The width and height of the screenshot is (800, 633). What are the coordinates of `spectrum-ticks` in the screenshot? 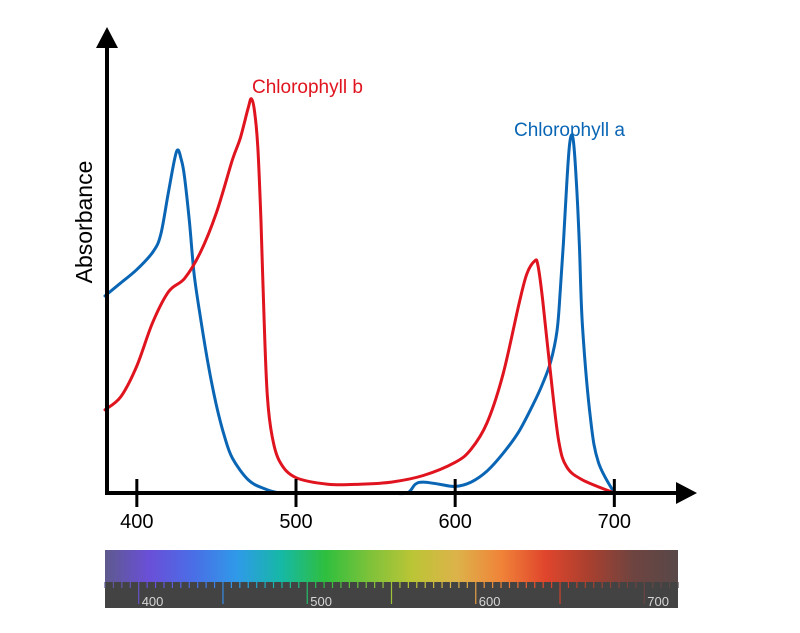 It's located at (391, 593).